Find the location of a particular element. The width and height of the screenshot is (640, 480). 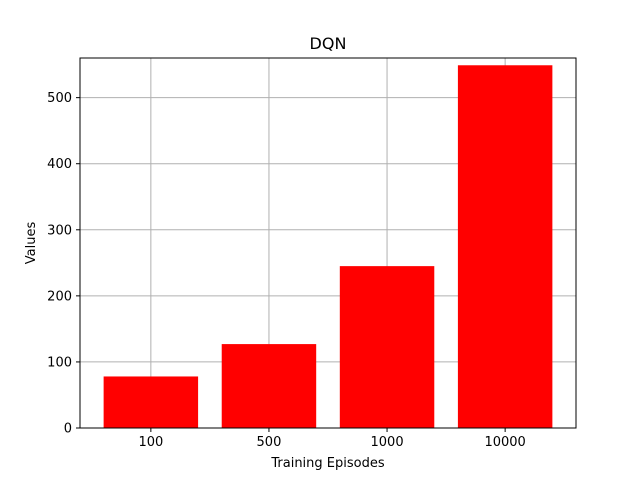

y-axis-label: Values is located at coordinates (31, 243).